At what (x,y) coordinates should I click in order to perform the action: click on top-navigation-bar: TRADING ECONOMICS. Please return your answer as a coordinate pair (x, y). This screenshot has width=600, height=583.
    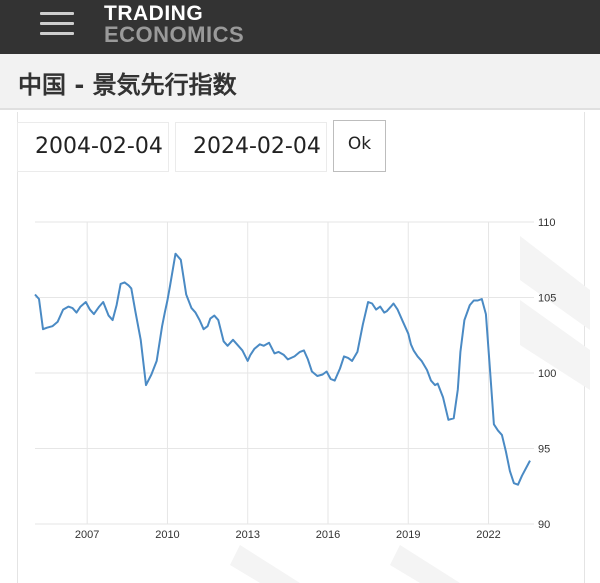
    Looking at the image, I should click on (300, 27).